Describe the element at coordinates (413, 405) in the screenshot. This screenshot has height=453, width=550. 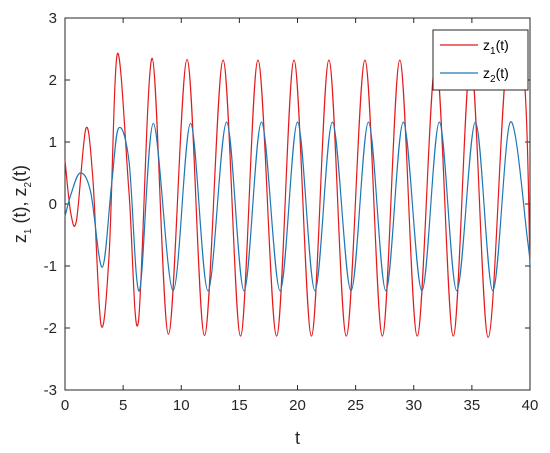
I see `x-tick-label: 30` at that location.